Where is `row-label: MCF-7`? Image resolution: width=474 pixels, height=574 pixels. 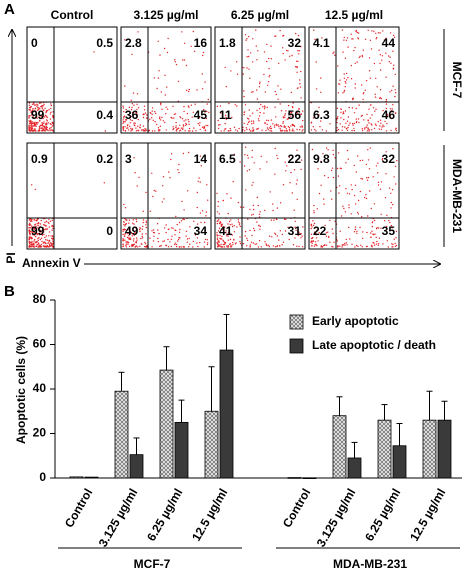
row-label: MCF-7 is located at coordinates (457, 80).